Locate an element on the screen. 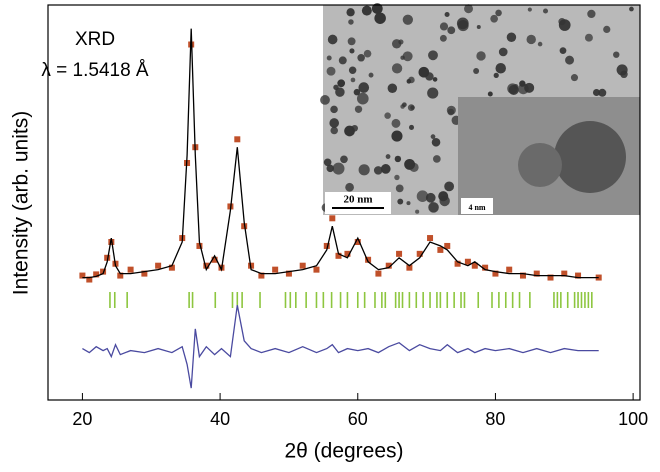 The height and width of the screenshot is (472, 660). annotation: XRD is located at coordinates (95, 39).